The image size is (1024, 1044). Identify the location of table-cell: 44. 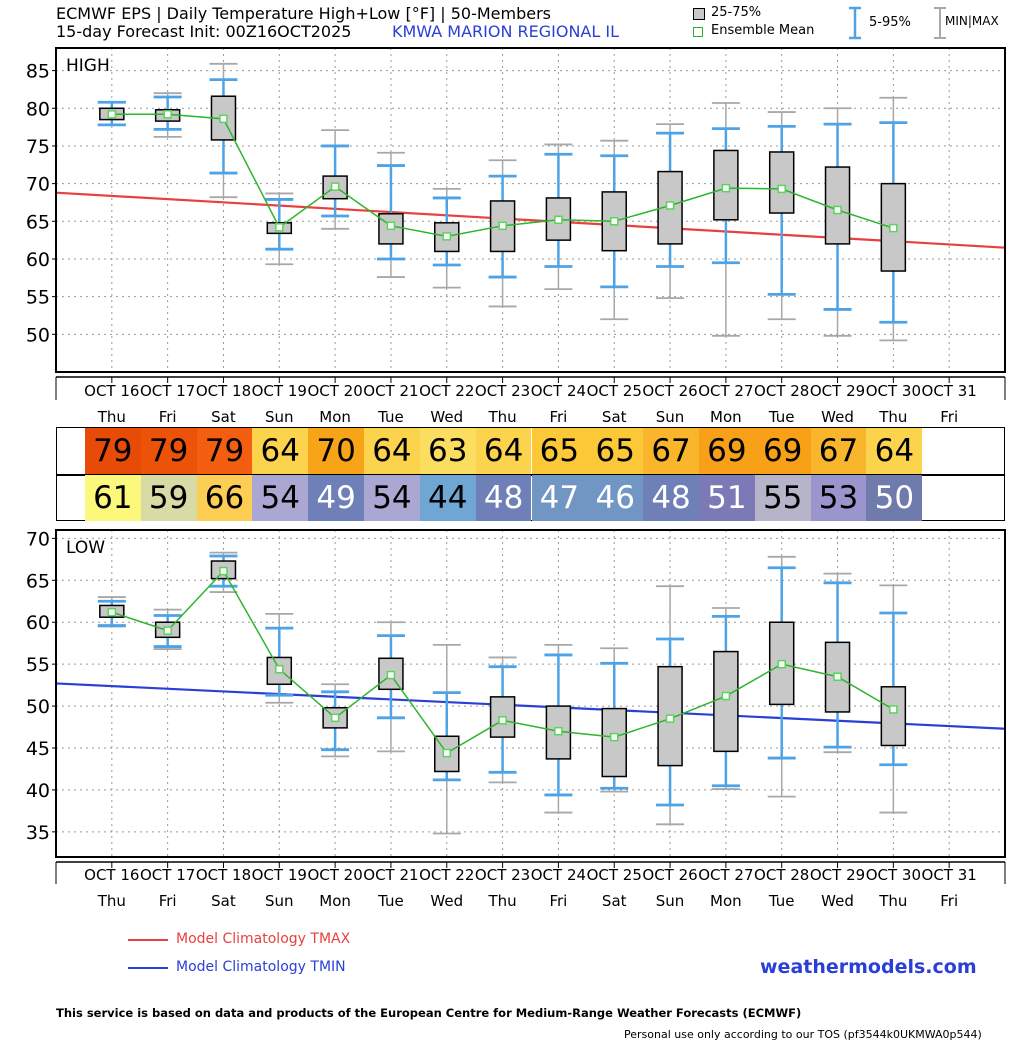
(447, 498).